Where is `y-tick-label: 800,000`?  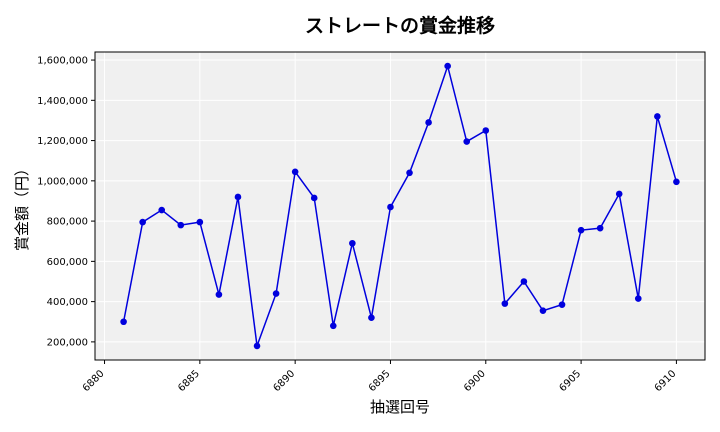 y-tick-label: 800,000 is located at coordinates (67, 222).